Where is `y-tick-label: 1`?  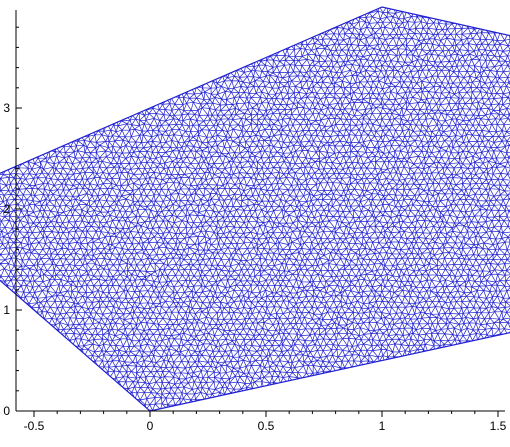
y-tick-label: 1 is located at coordinates (6, 310).